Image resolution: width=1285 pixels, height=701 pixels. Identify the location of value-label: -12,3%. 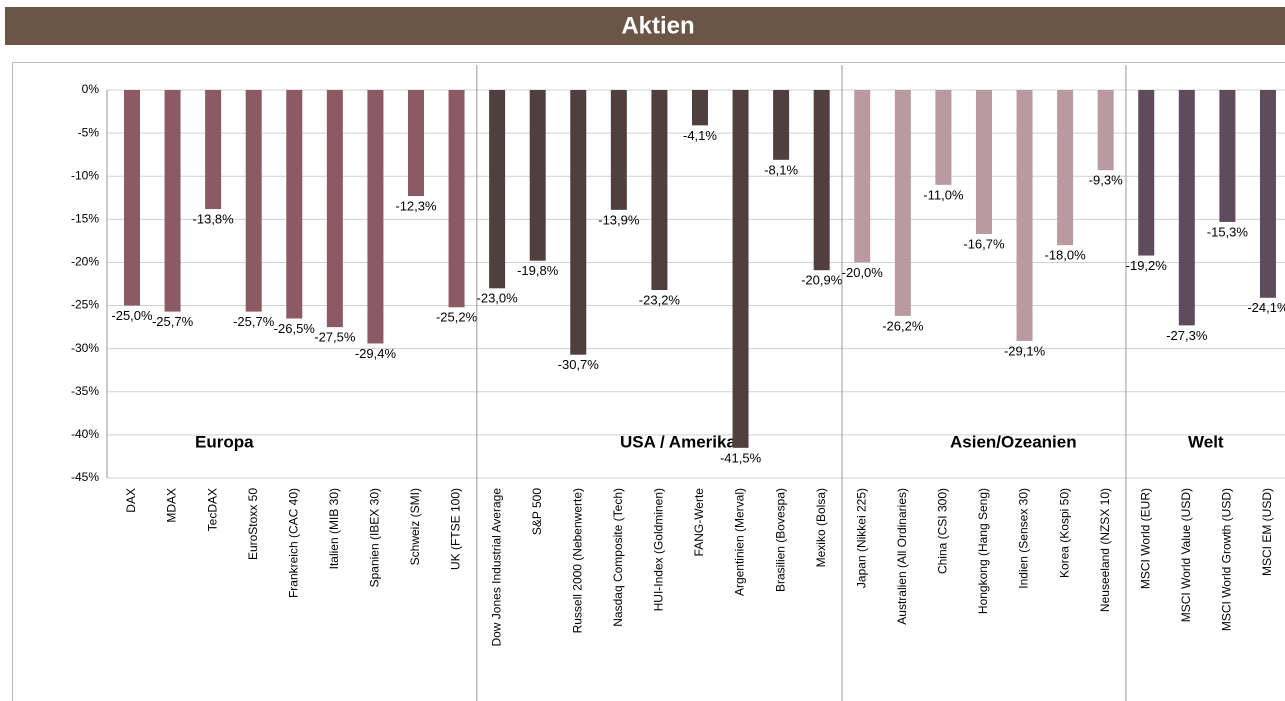
(416, 205).